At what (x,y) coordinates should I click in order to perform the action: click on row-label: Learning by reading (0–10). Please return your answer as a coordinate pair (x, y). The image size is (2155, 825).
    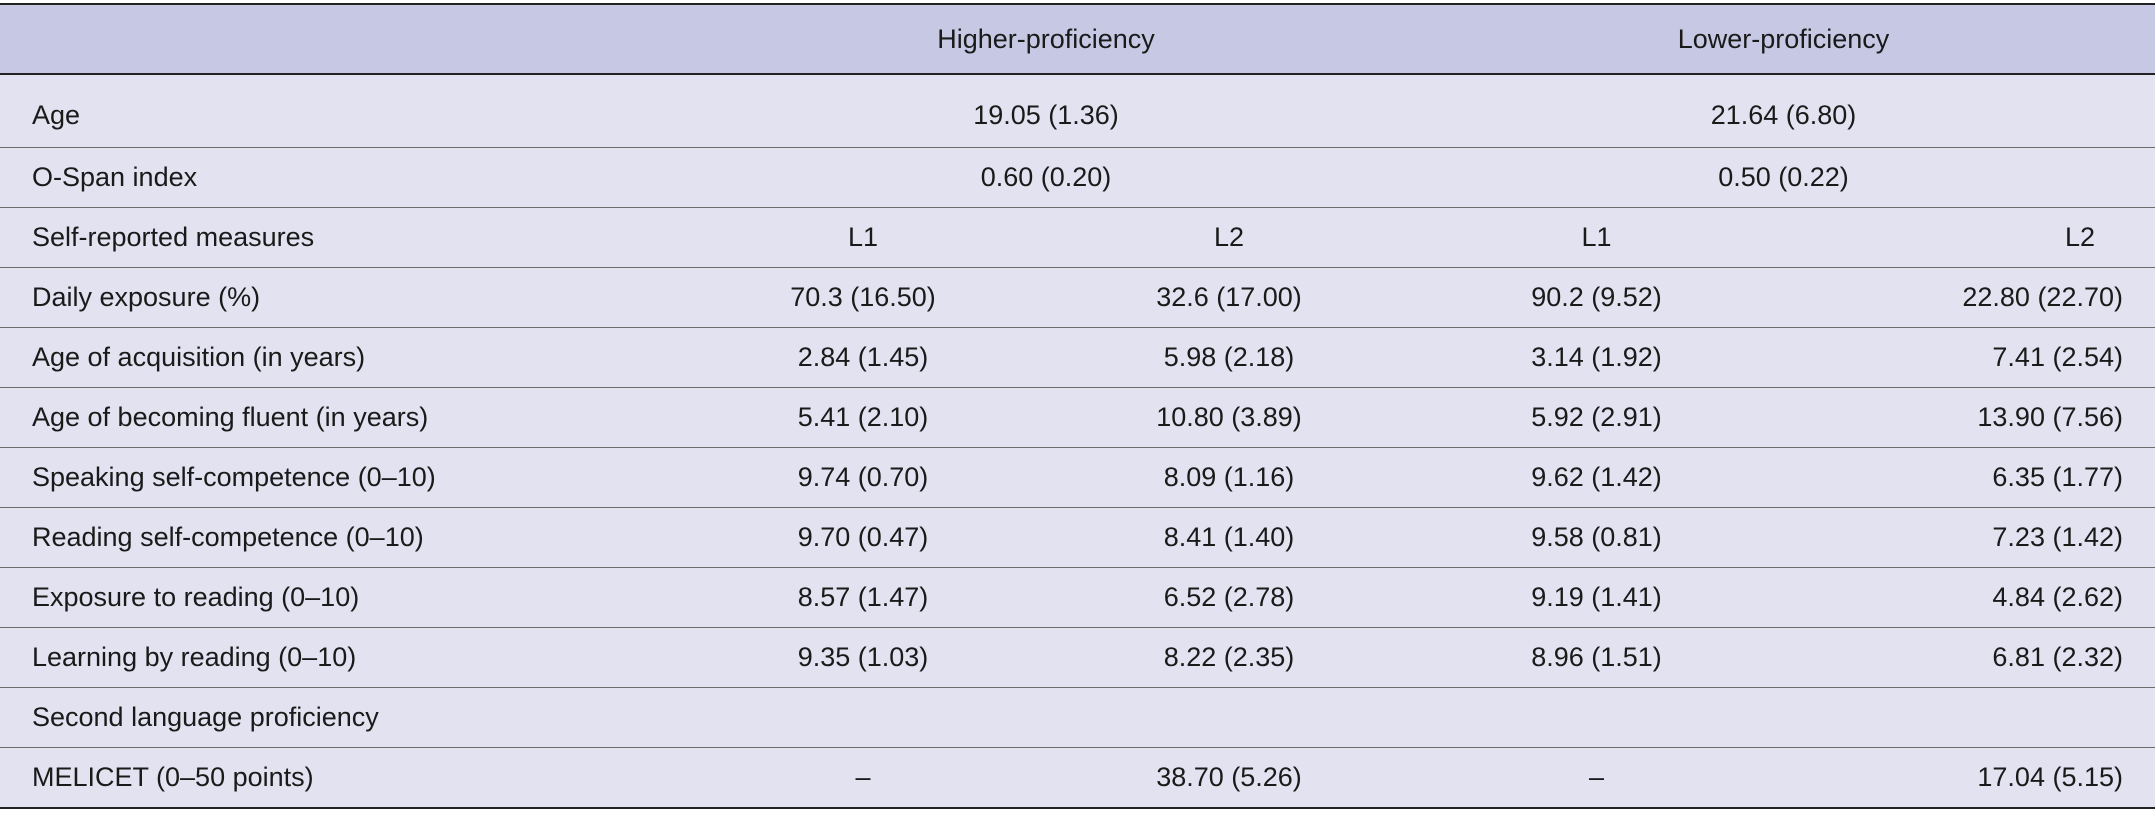
    Looking at the image, I should click on (194, 656).